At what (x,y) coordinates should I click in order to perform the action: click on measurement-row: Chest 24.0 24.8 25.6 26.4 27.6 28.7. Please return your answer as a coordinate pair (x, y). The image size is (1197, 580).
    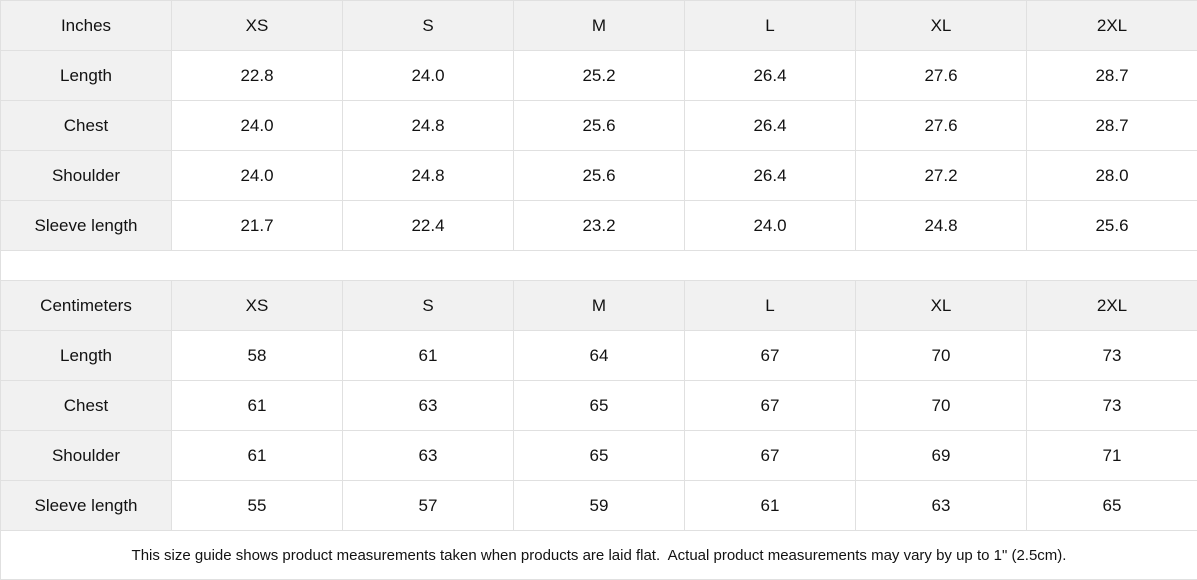
    Looking at the image, I should click on (598, 125).